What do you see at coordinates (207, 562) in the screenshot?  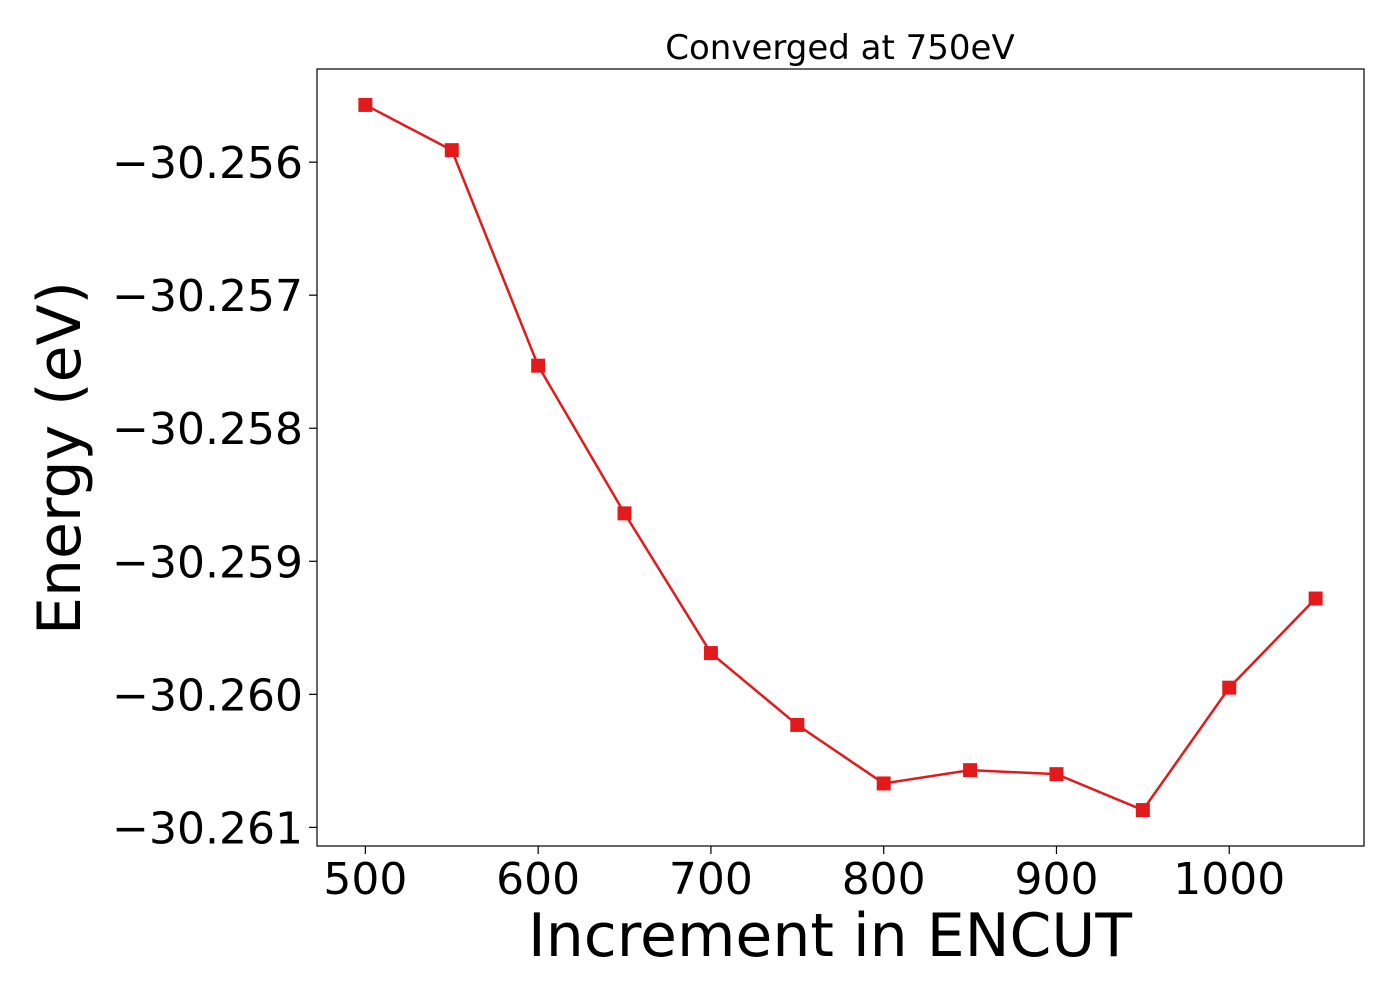 I see `y-tick-label: −30.259` at bounding box center [207, 562].